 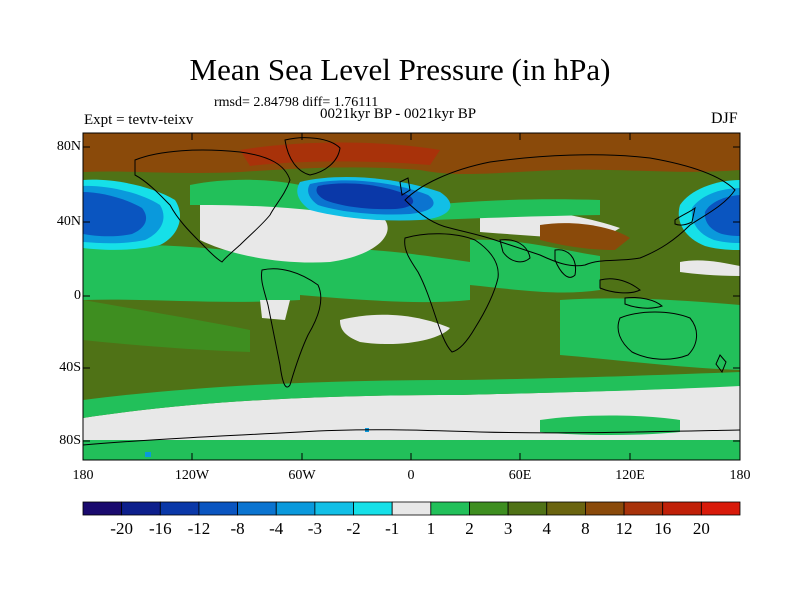 What do you see at coordinates (411, 475) in the screenshot?
I see `lon-label-0: 0` at bounding box center [411, 475].